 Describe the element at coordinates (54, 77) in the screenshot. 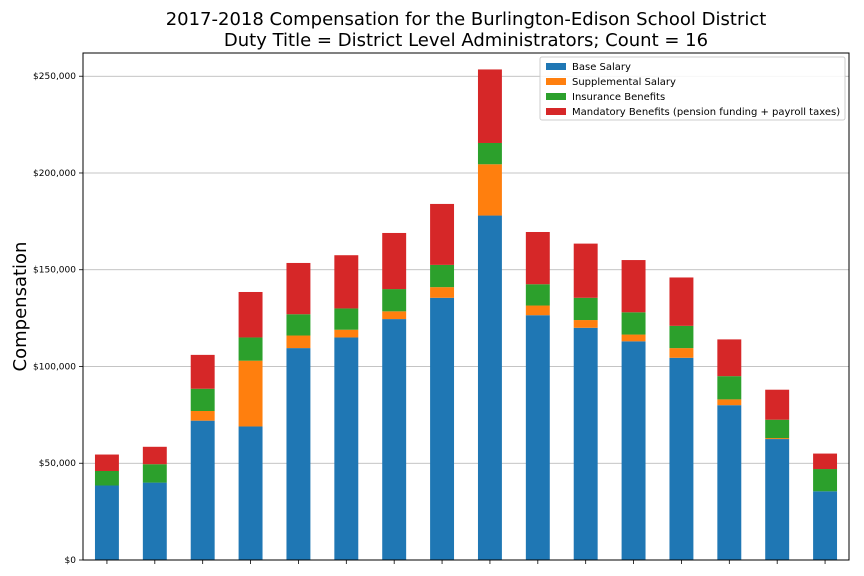

I see `y-tick-label: $250,000` at that location.